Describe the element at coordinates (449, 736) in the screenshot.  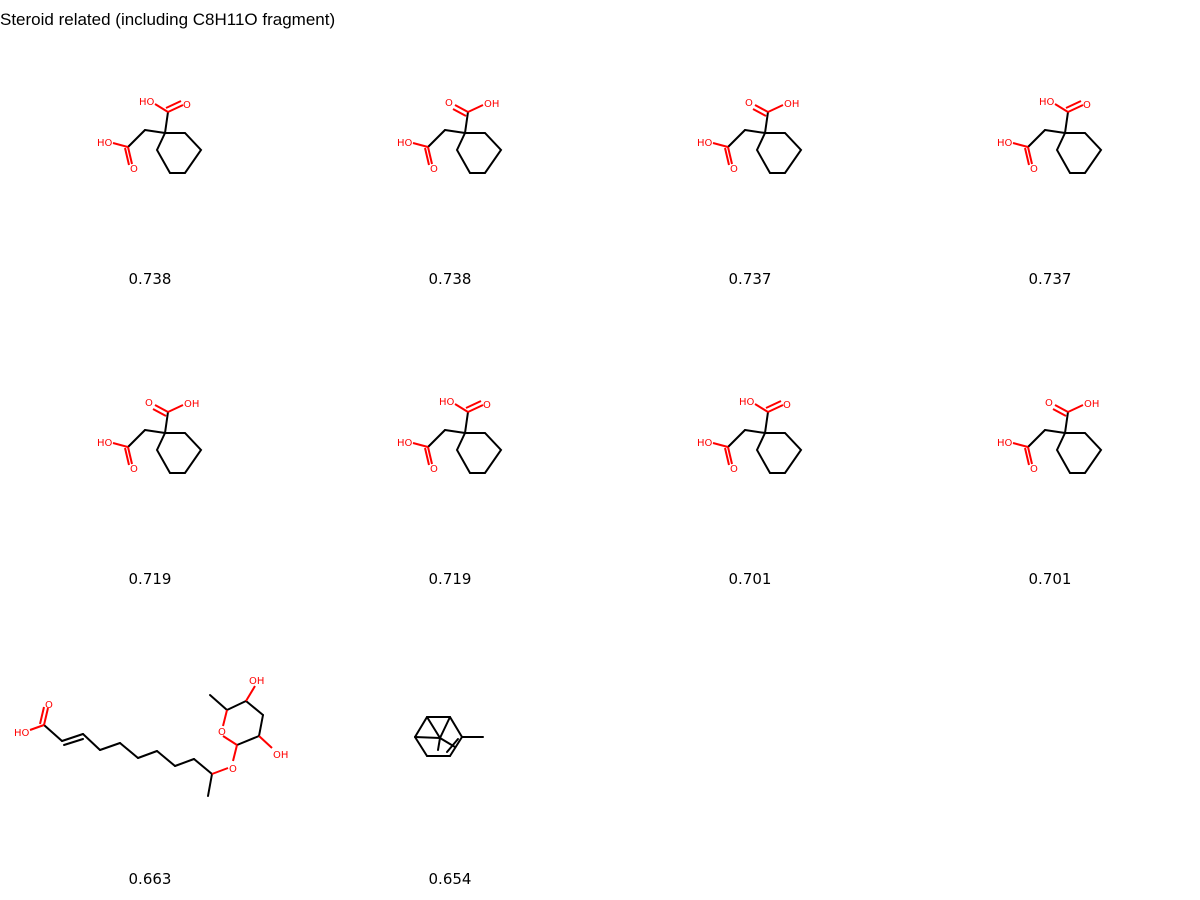
I see `structure-diagram` at that location.